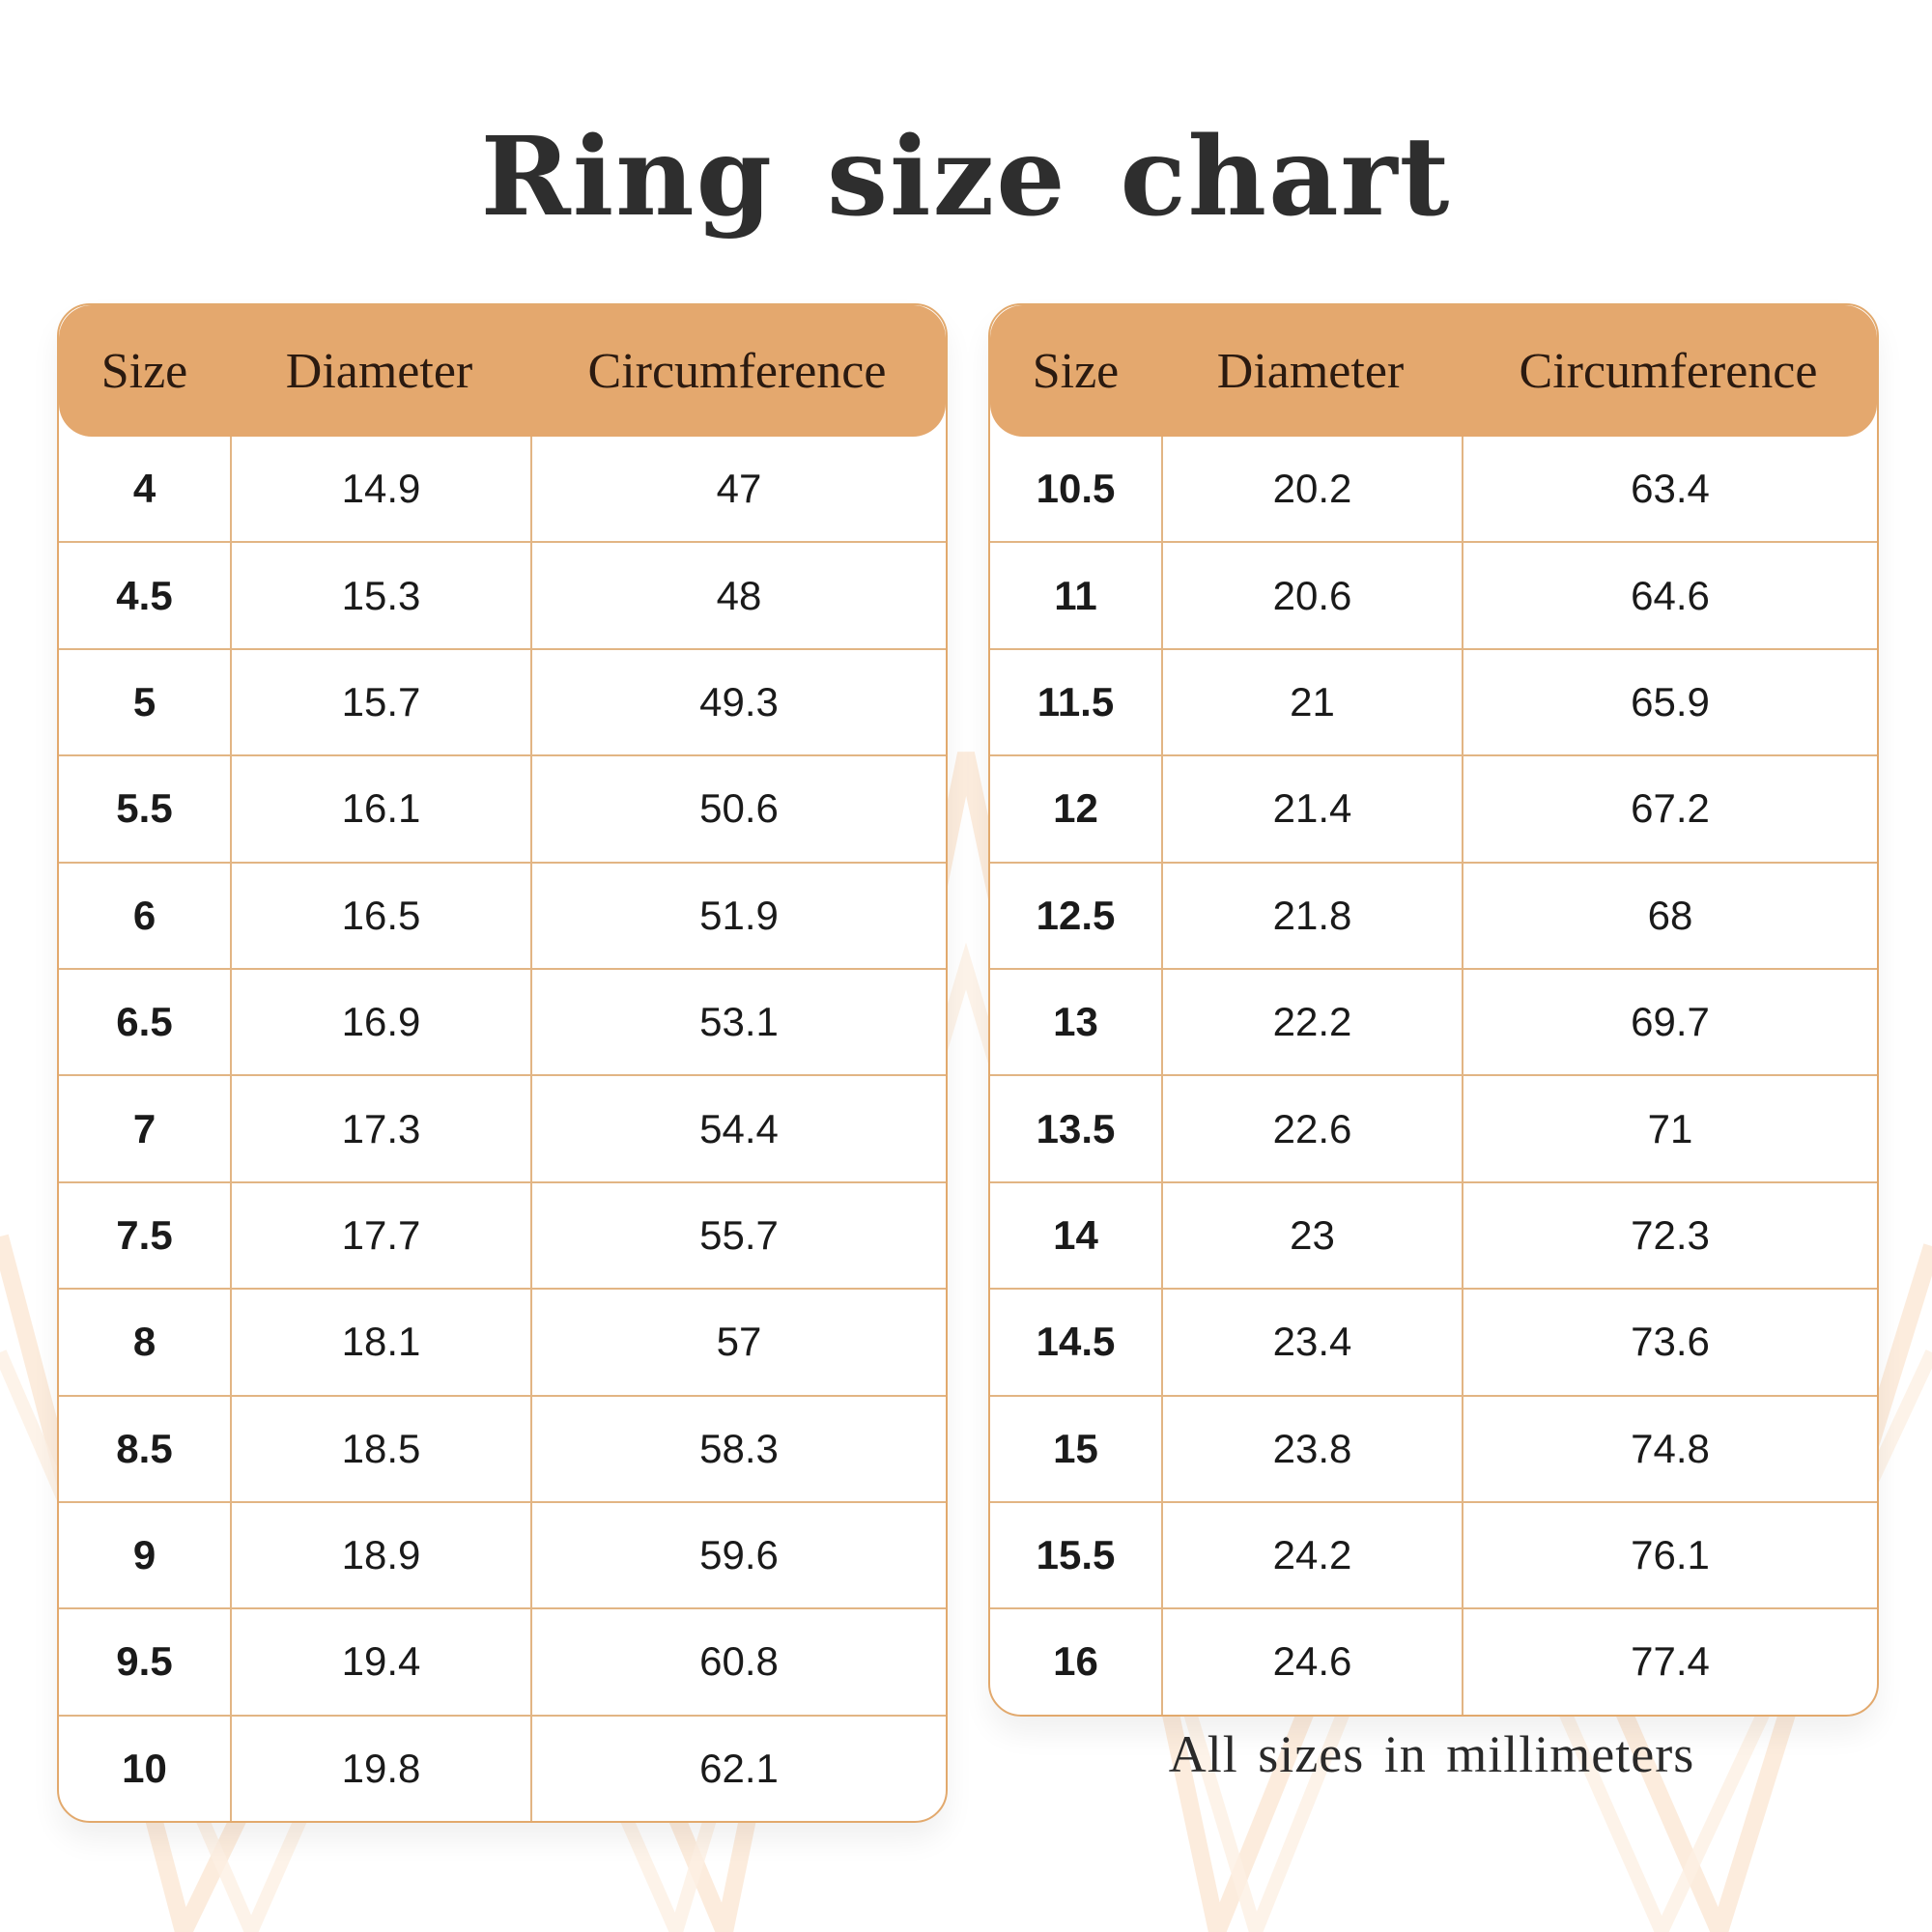 The height and width of the screenshot is (1932, 1932). What do you see at coordinates (1311, 1342) in the screenshot?
I see `cell-diameter: 23.4` at bounding box center [1311, 1342].